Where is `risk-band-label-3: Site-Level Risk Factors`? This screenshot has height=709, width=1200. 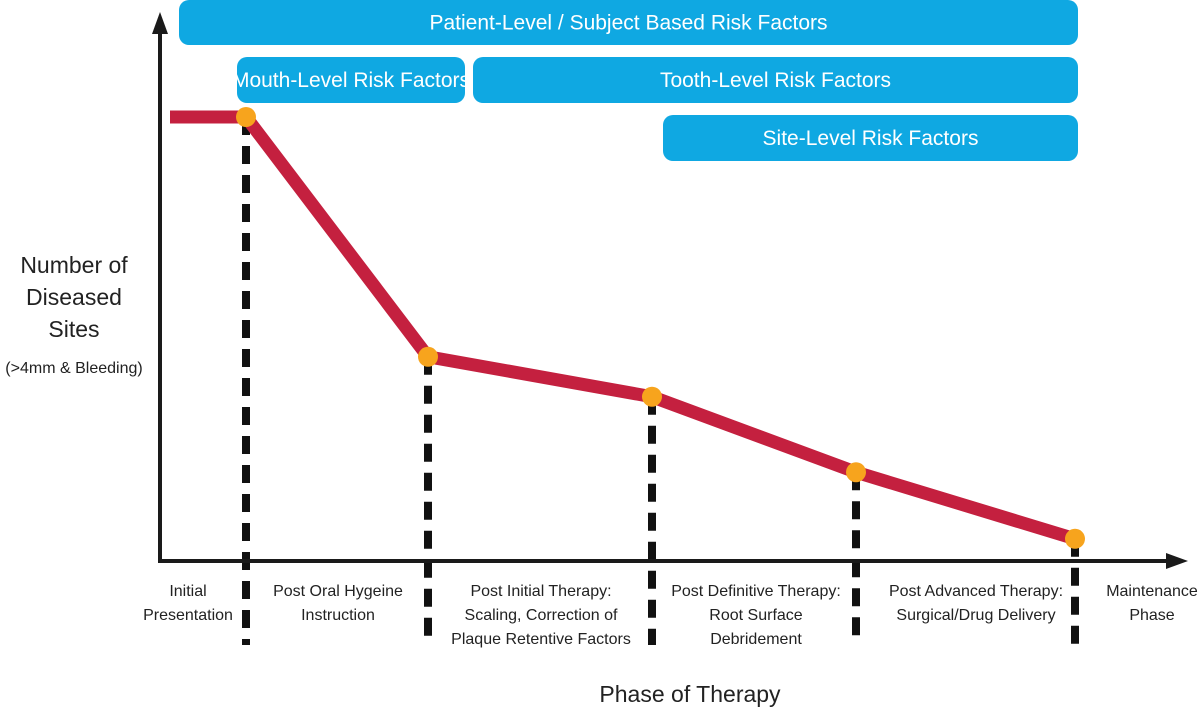
risk-band-label-3: Site-Level Risk Factors is located at coordinates (871, 138).